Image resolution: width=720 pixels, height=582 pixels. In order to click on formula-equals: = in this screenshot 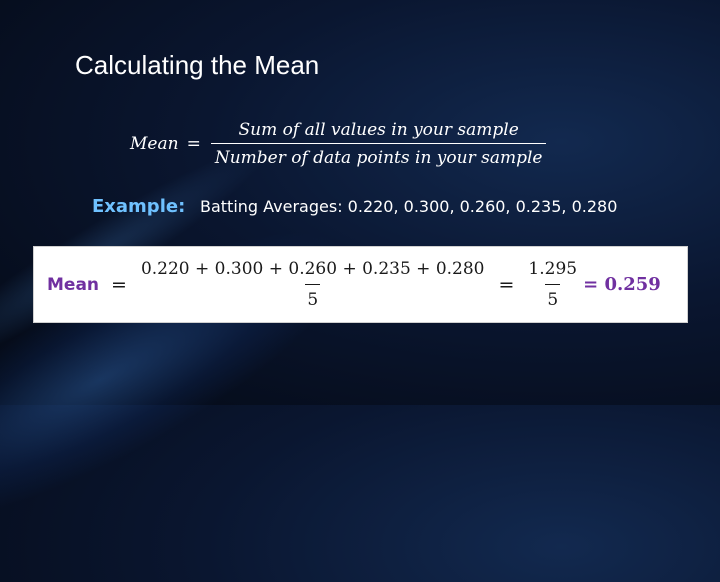, I will do `click(193, 144)`.